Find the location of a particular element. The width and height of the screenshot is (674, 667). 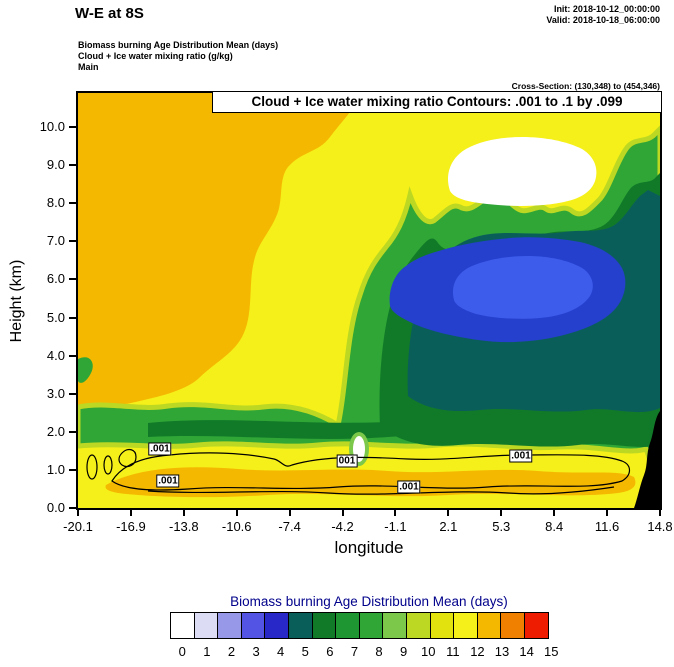

colorbar-tick-label: 10 is located at coordinates (428, 651).